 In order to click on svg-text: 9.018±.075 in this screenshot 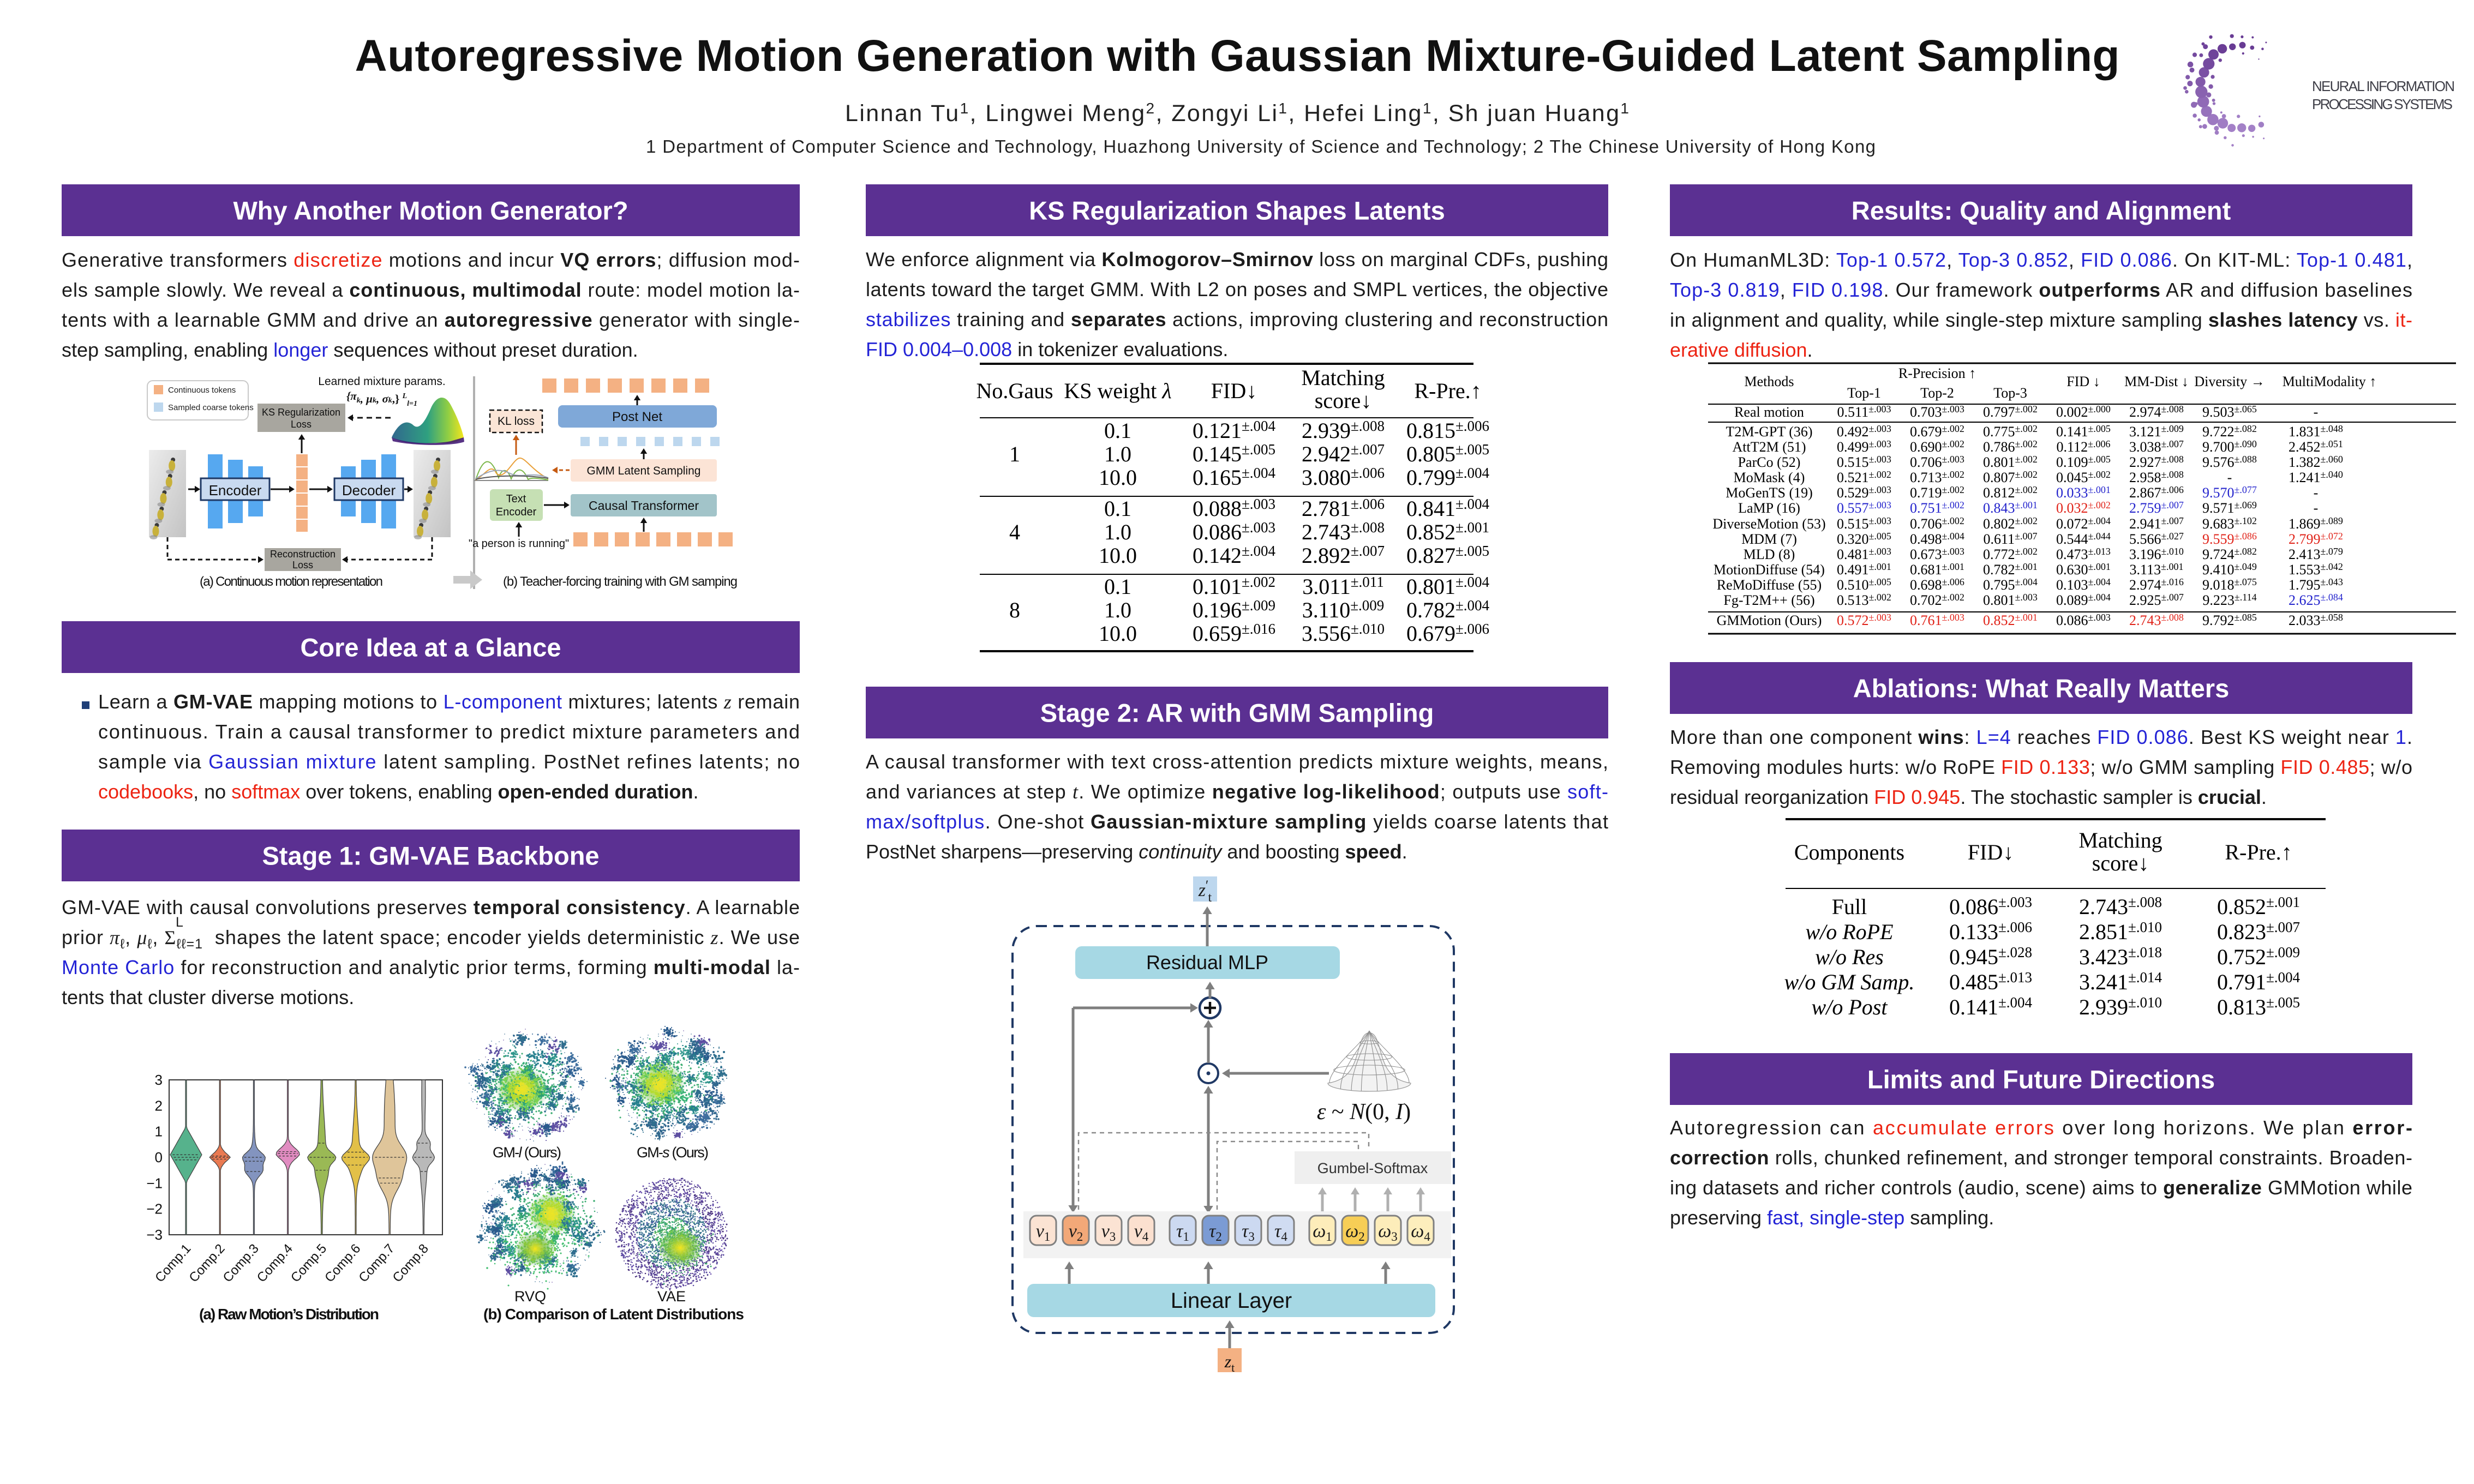, I will do `click(2229, 585)`.